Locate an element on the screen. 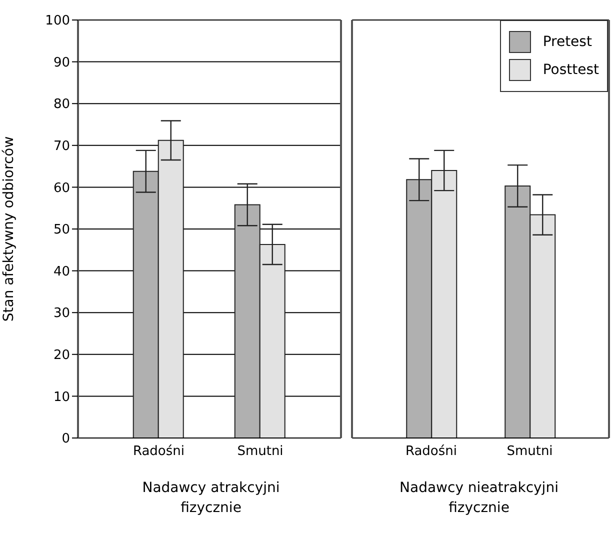  y-tick-label: 20 is located at coordinates (61, 356).